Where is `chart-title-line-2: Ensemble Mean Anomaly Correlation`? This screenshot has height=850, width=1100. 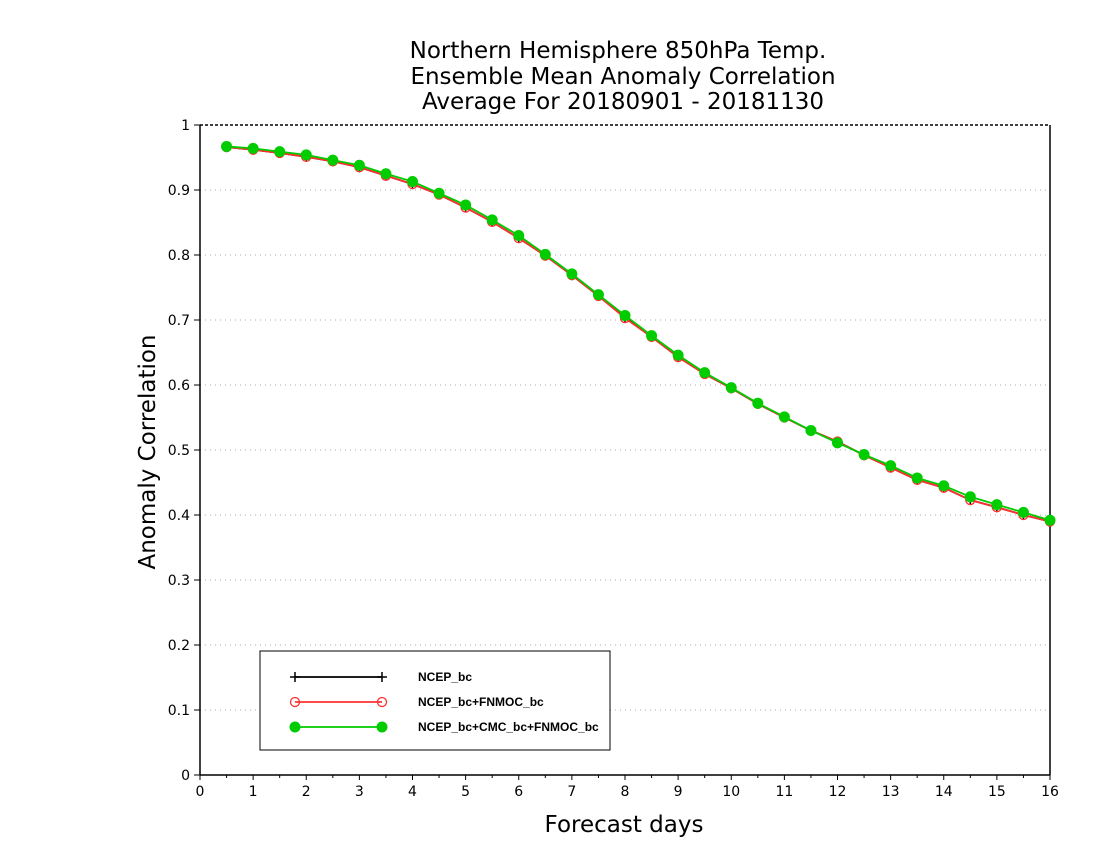
chart-title-line-2: Ensemble Mean Anomaly Correlation is located at coordinates (622, 77).